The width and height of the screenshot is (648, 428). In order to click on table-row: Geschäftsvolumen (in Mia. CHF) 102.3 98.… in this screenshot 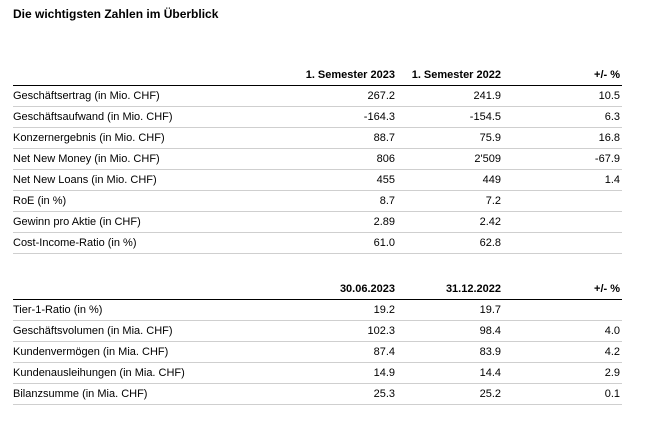, I will do `click(317, 331)`.